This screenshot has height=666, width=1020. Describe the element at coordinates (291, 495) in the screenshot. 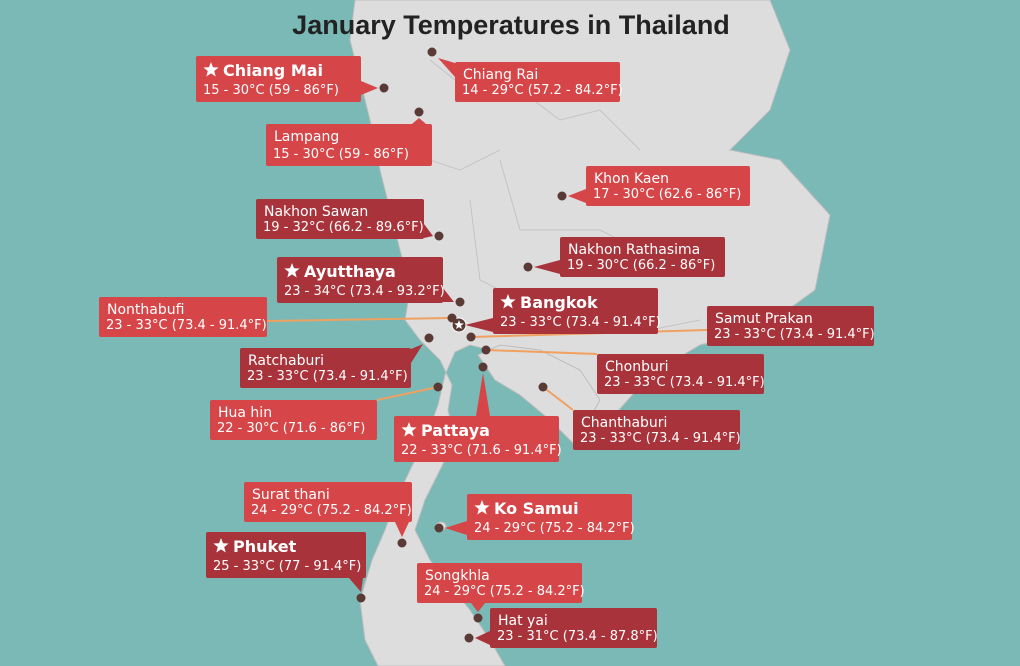

I see `city-name: Surat thani` at that location.